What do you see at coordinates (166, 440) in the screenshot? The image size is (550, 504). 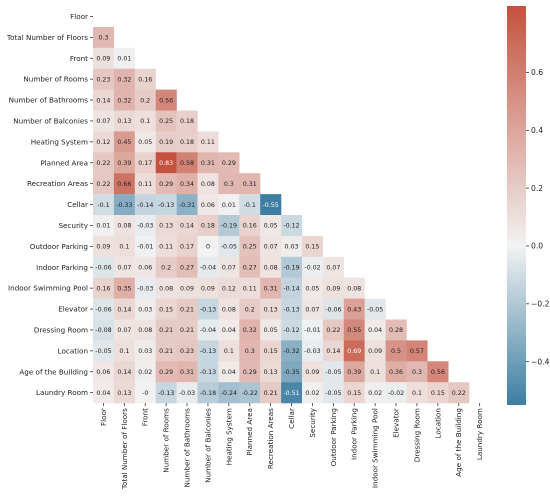 I see `column-label: Number of Rooms` at bounding box center [166, 440].